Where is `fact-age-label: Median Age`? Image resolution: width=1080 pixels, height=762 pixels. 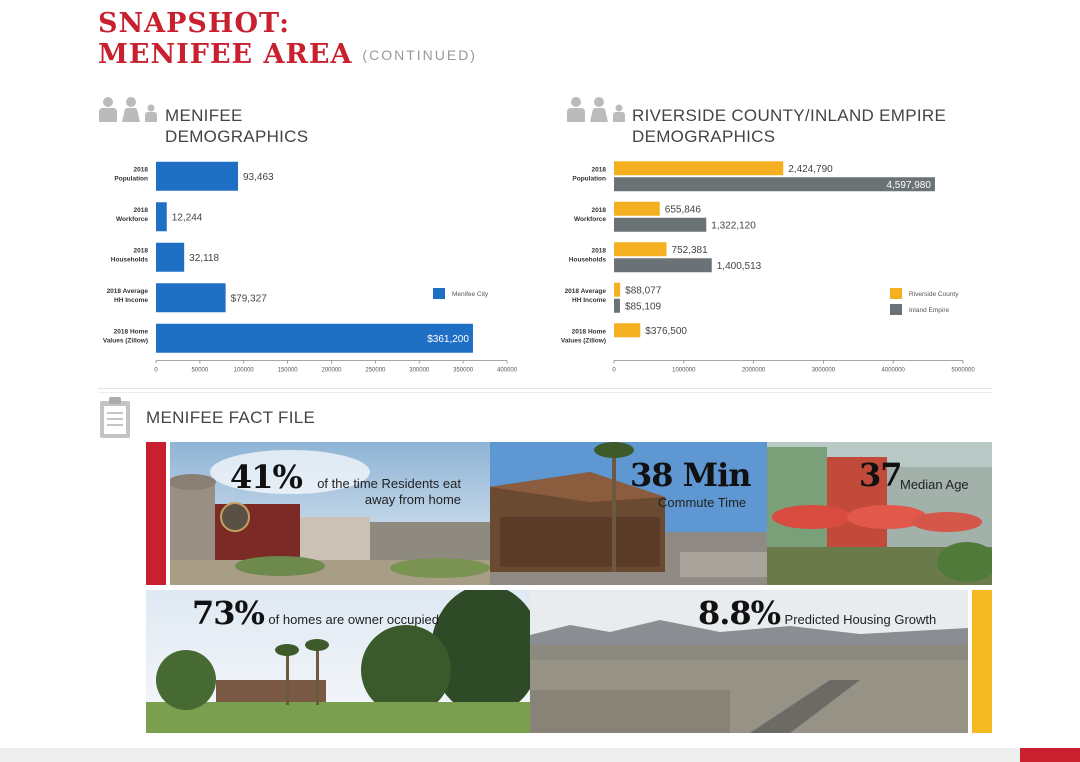 fact-age-label: Median Age is located at coordinates (934, 484).